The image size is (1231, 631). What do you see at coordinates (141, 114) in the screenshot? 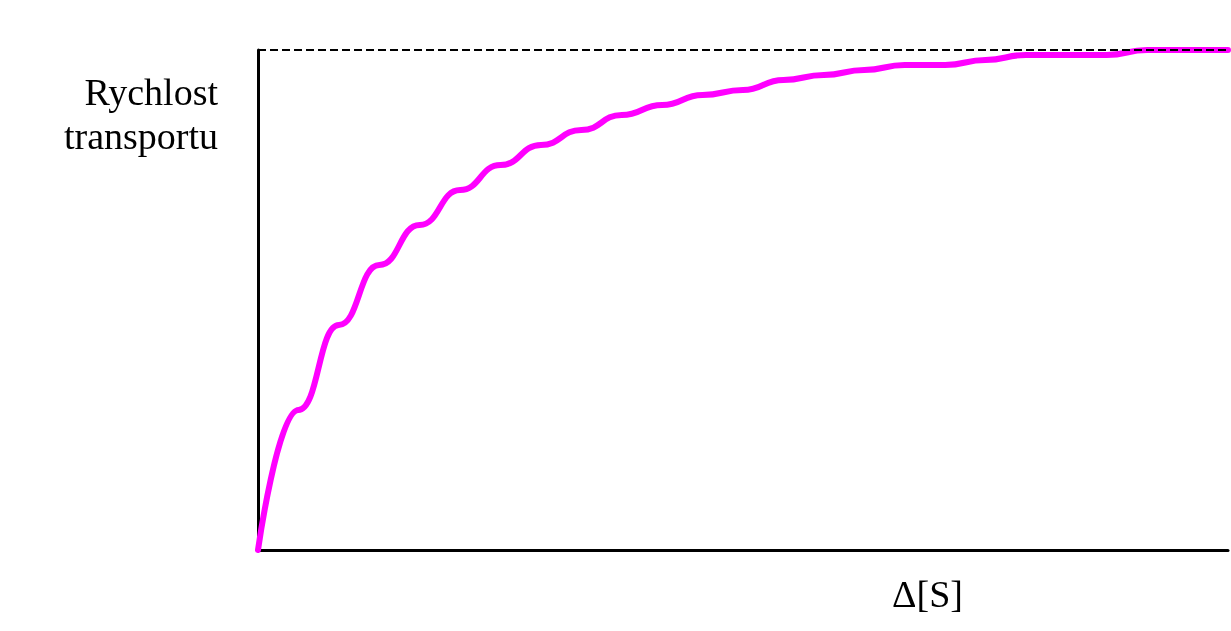
I see `y-axis-title: Rychlost transportu` at bounding box center [141, 114].